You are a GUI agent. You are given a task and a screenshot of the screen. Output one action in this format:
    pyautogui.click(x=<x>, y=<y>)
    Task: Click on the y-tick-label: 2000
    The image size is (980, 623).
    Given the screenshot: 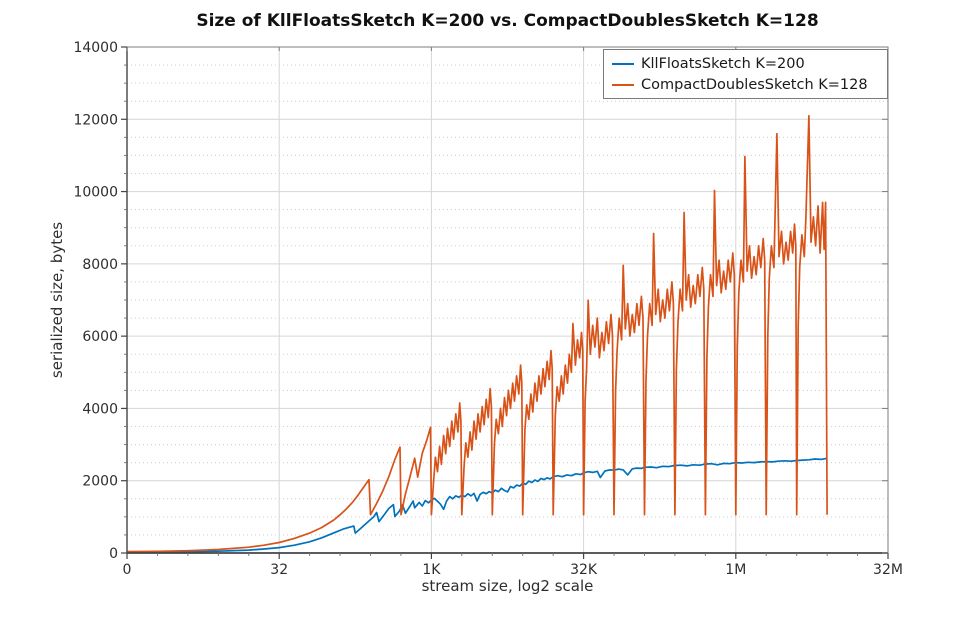 What is the action you would take?
    pyautogui.click(x=100, y=482)
    